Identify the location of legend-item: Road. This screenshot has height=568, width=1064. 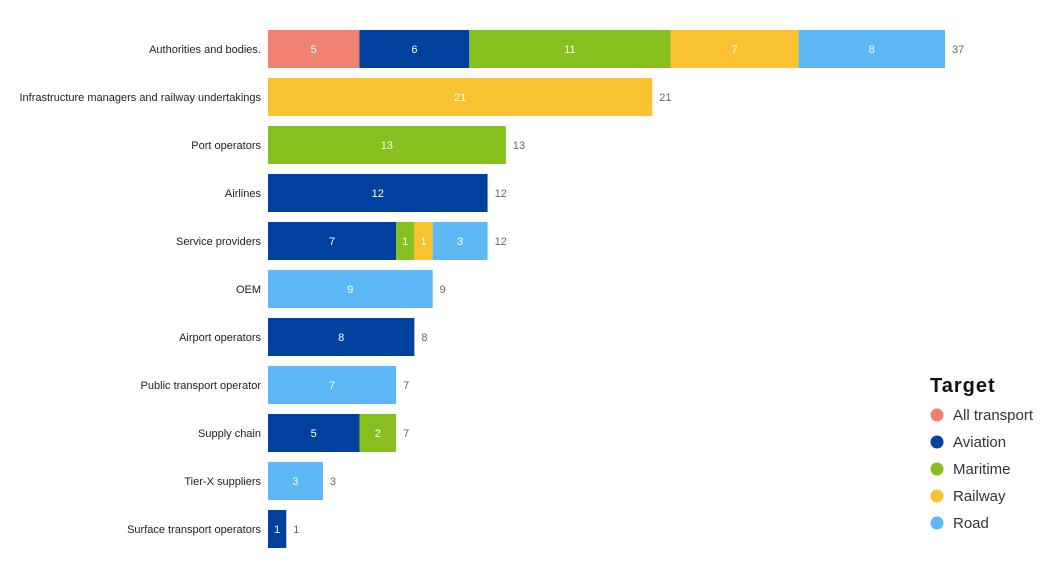
(959, 523).